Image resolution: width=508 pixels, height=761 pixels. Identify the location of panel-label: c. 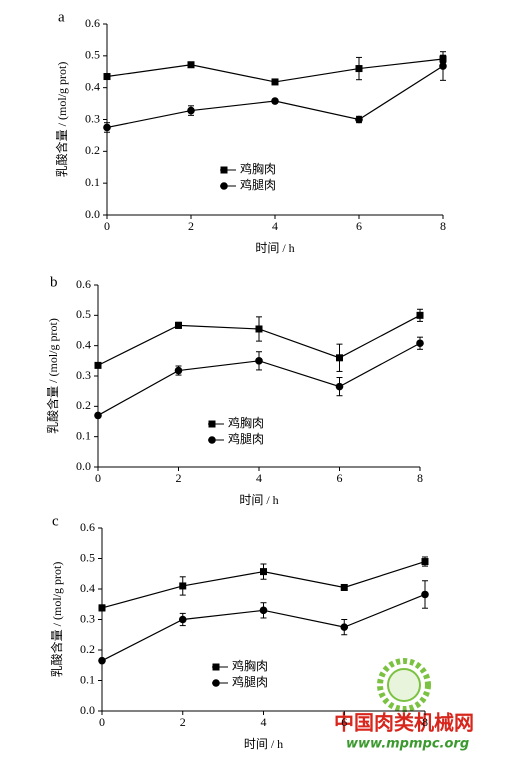
(55, 521).